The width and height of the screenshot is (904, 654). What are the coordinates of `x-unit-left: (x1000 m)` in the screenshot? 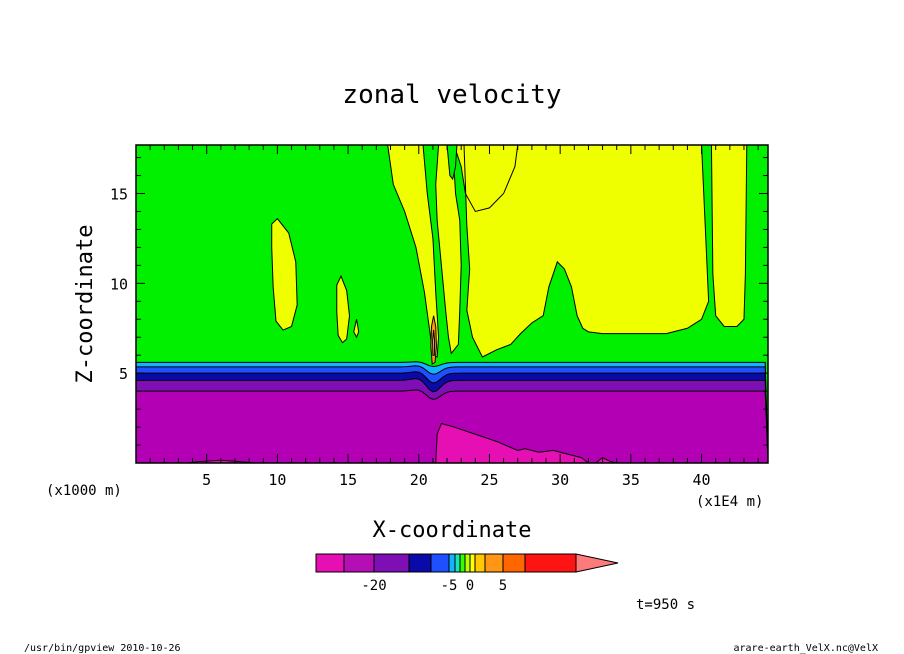 It's located at (84, 491).